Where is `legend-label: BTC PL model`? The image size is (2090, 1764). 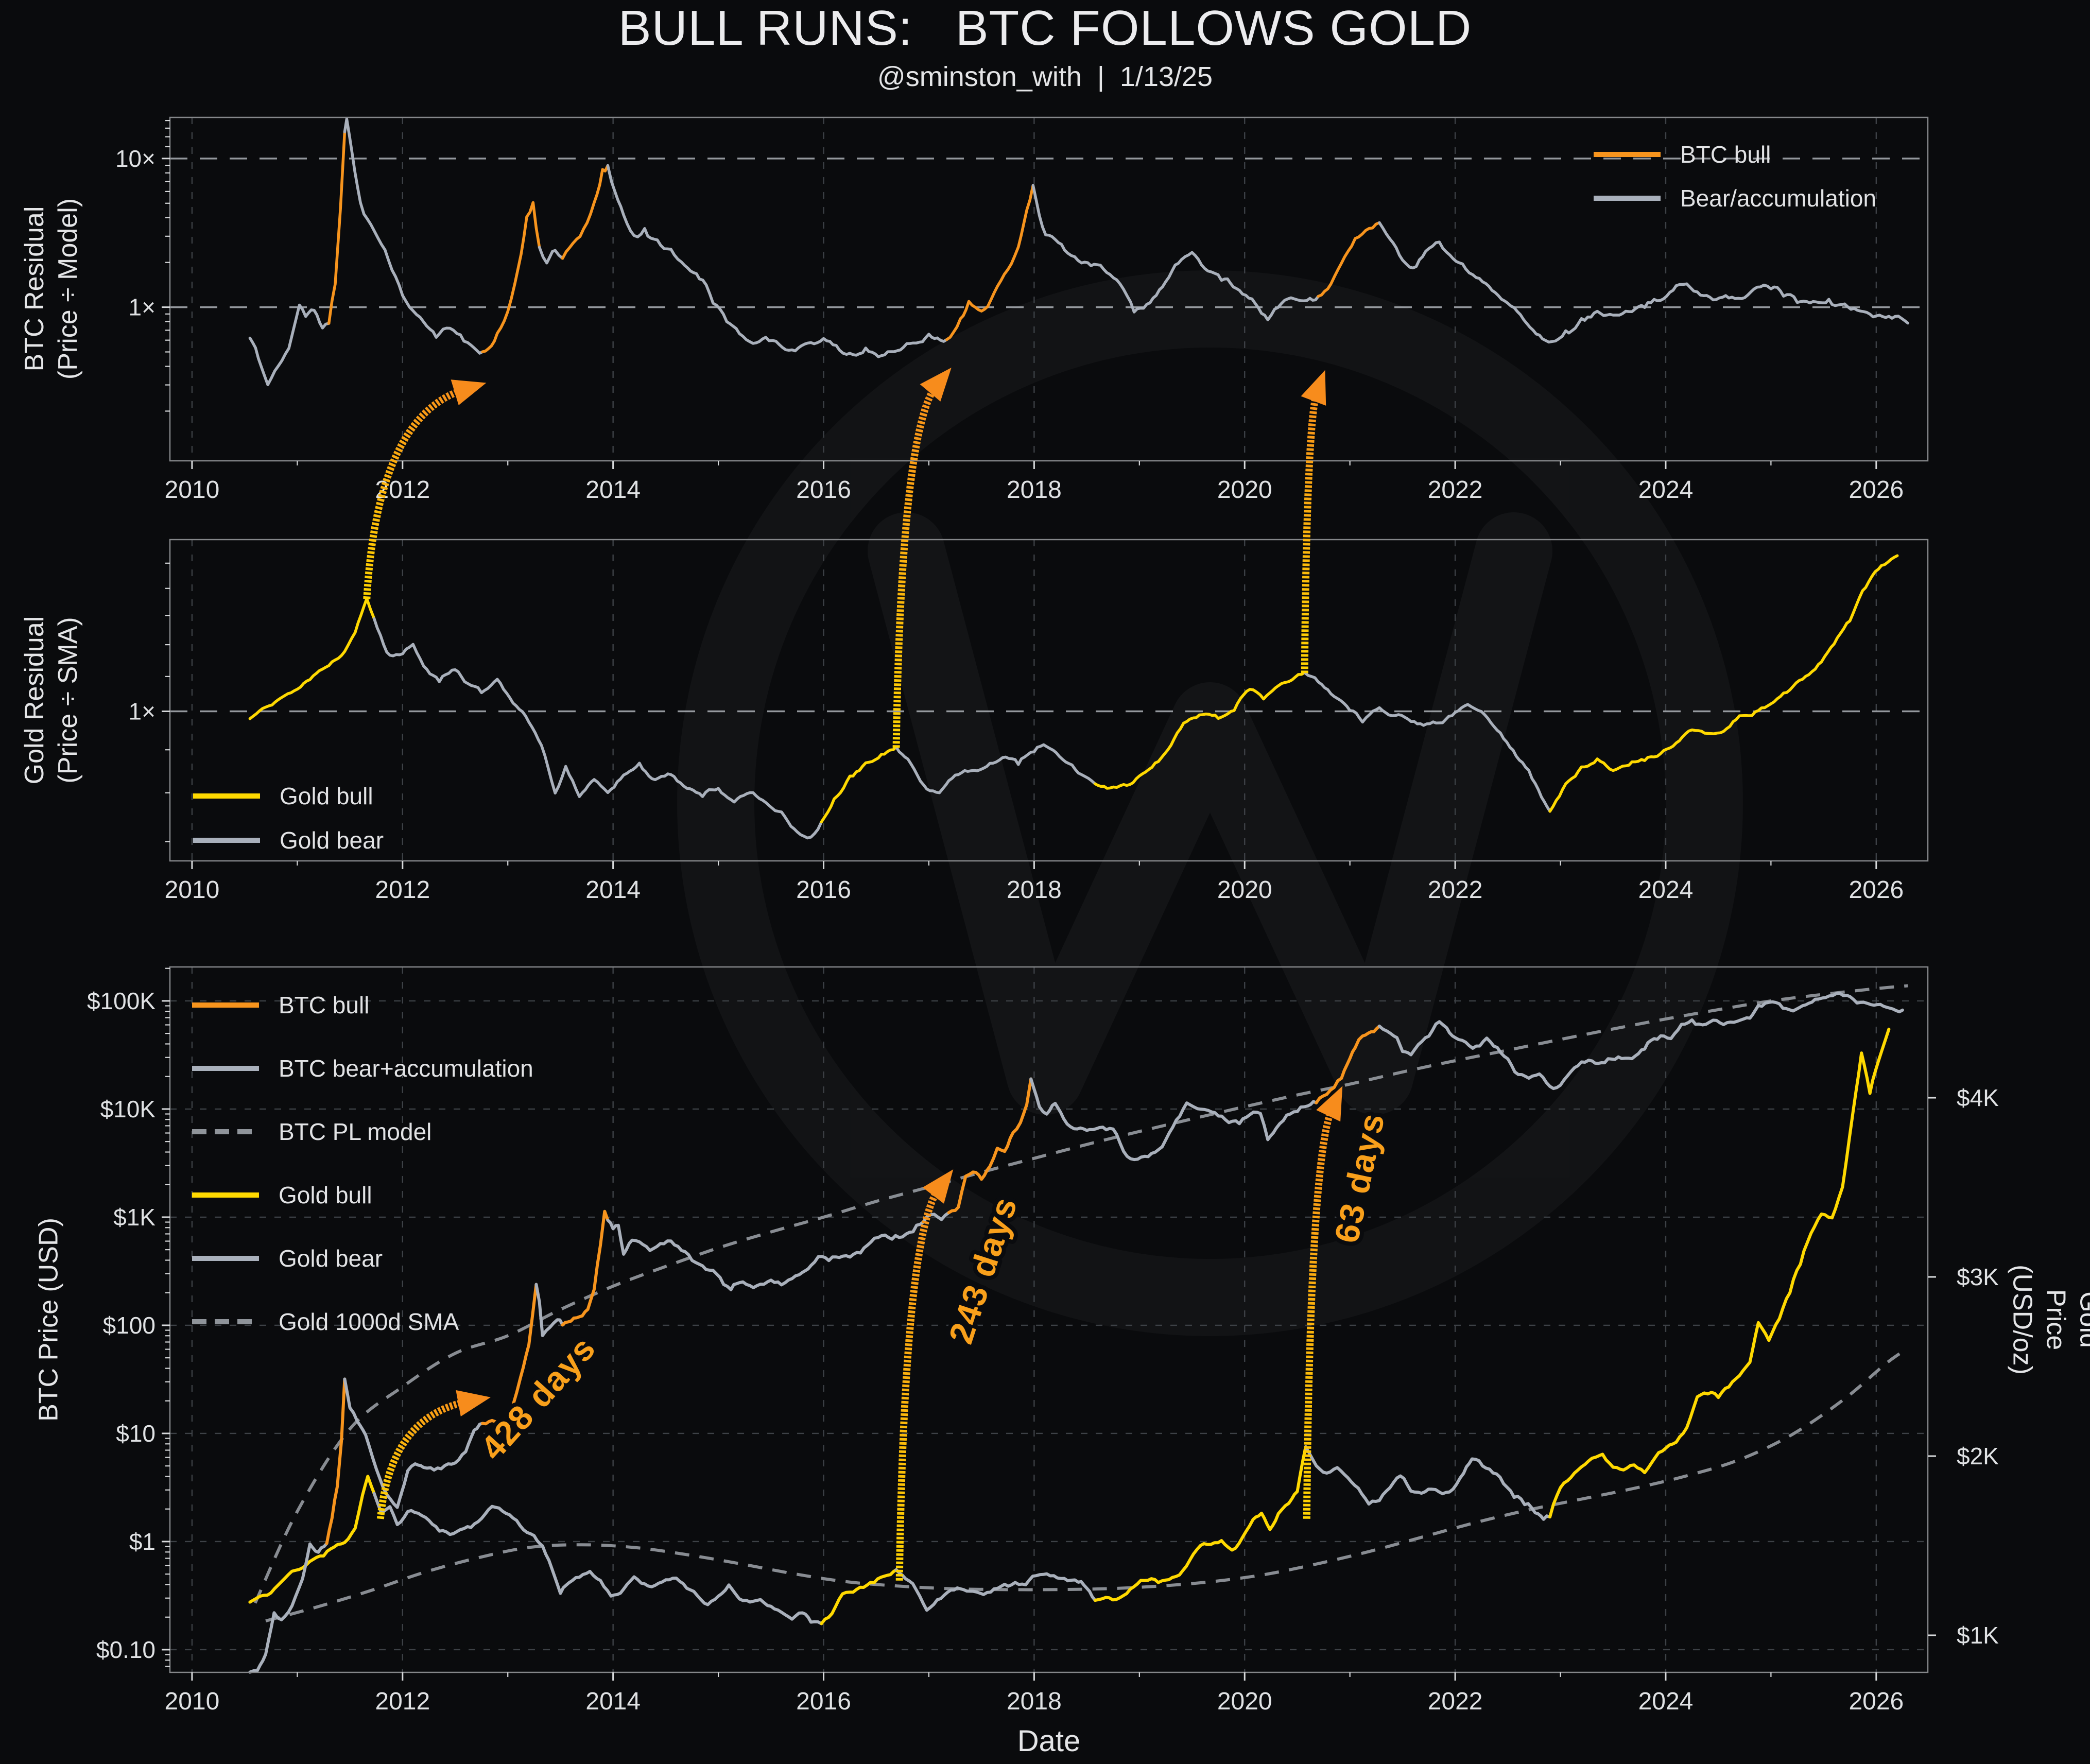
legend-label: BTC PL model is located at coordinates (356, 1131).